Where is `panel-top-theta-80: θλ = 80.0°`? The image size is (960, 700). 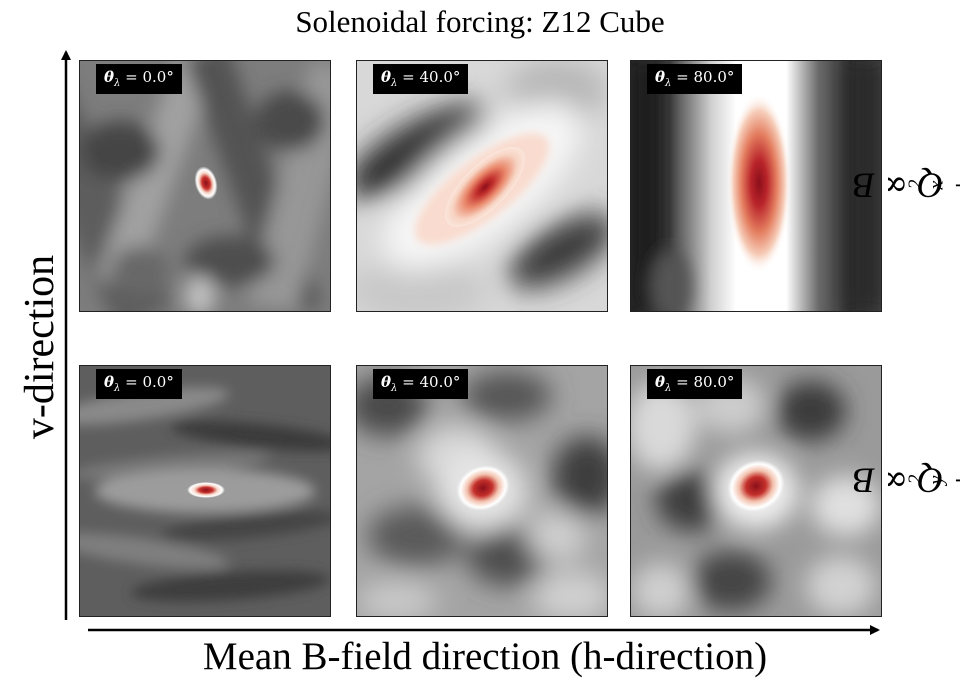
panel-top-theta-80: θλ = 80.0° is located at coordinates (756, 186).